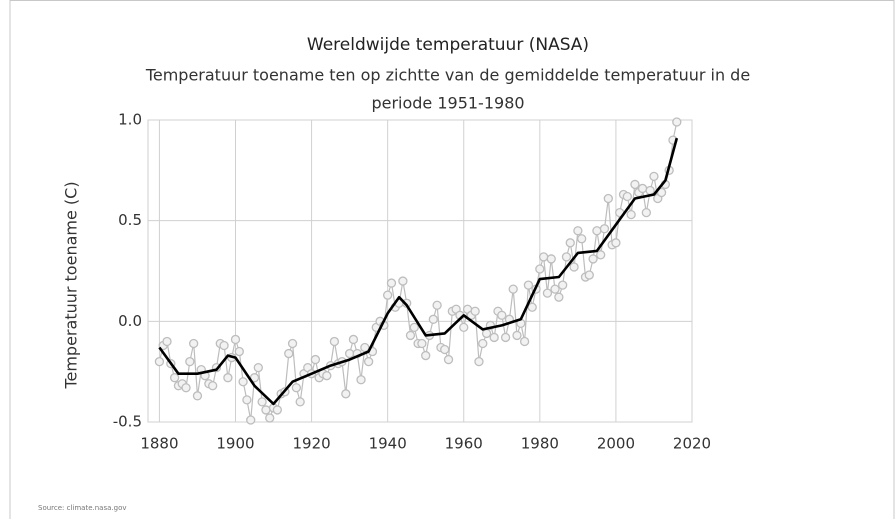  Describe the element at coordinates (616, 444) in the screenshot. I see `x-tick-label: 2000` at that location.